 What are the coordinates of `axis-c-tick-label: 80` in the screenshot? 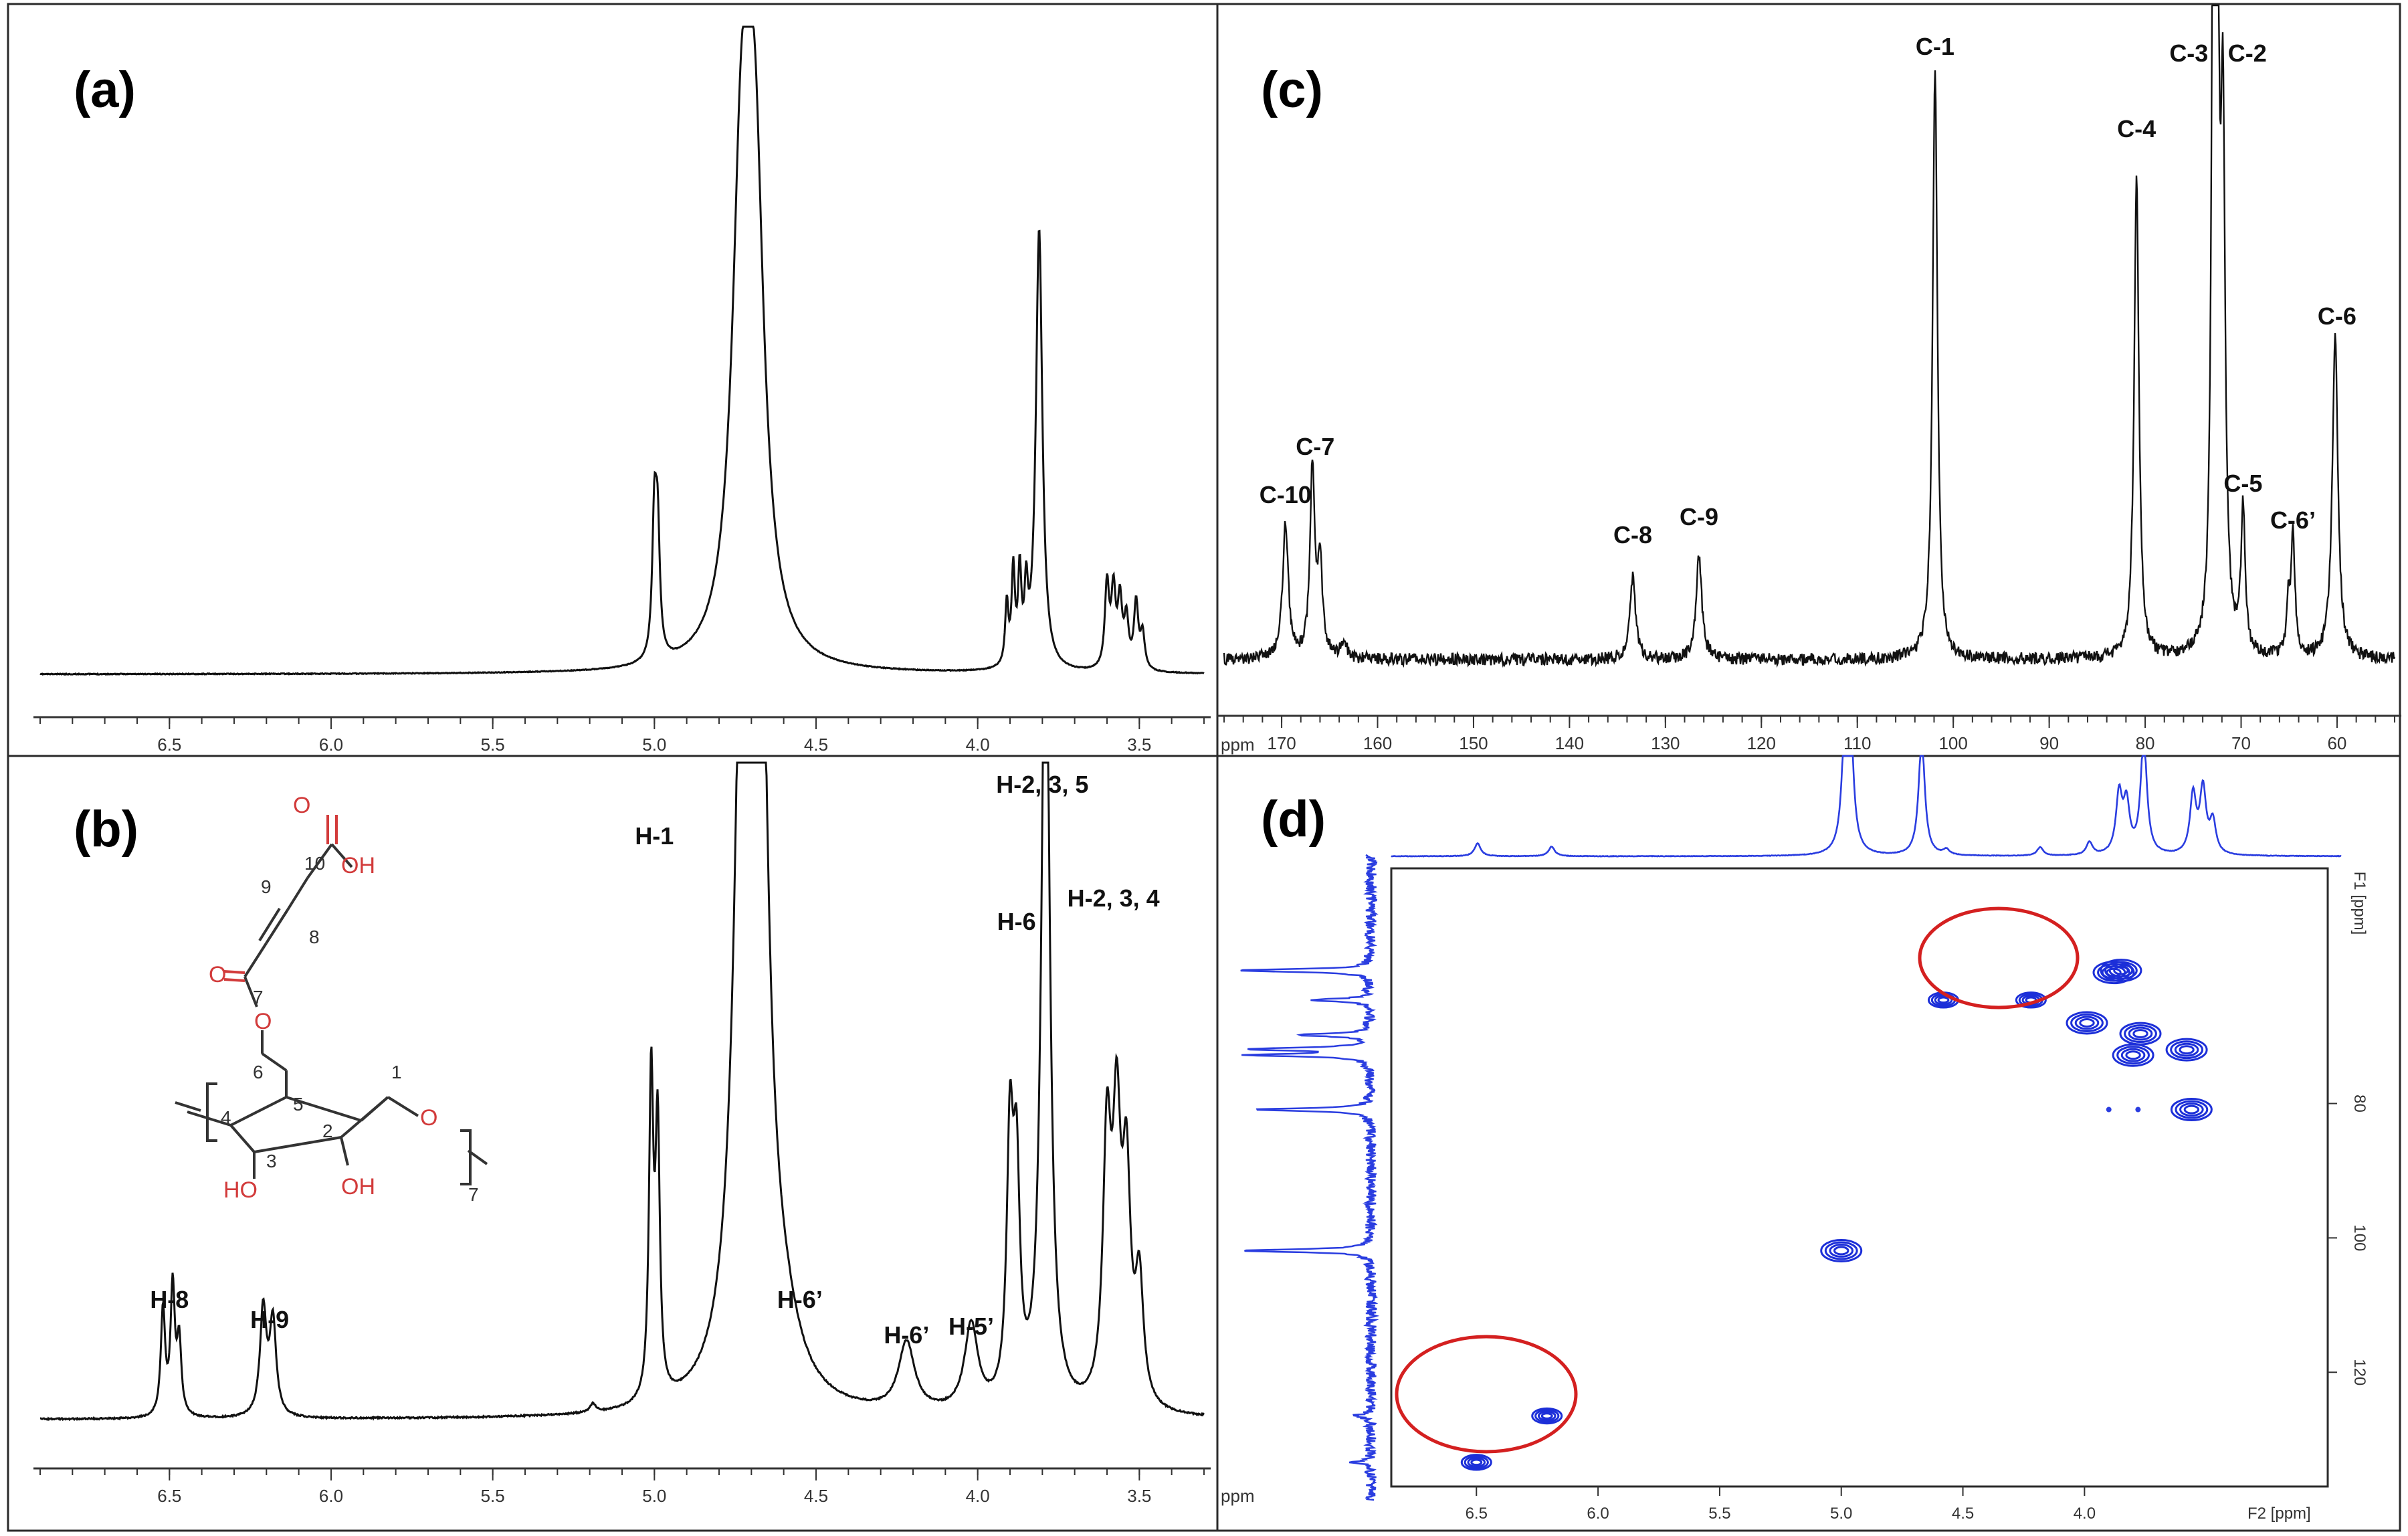 It's located at (2145, 743).